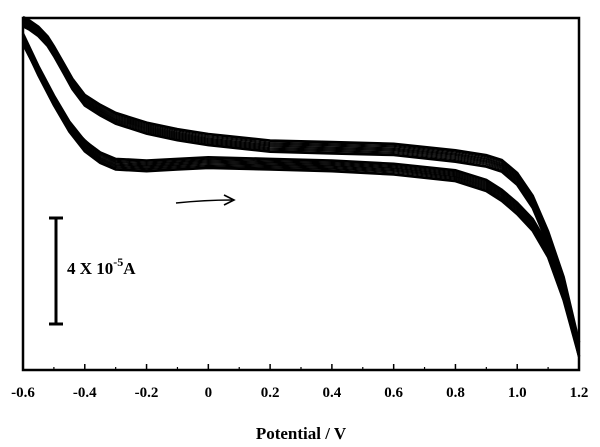 This screenshot has width=600, height=447. I want to click on scale-bar-prefix: 4 X 10, so click(90, 268).